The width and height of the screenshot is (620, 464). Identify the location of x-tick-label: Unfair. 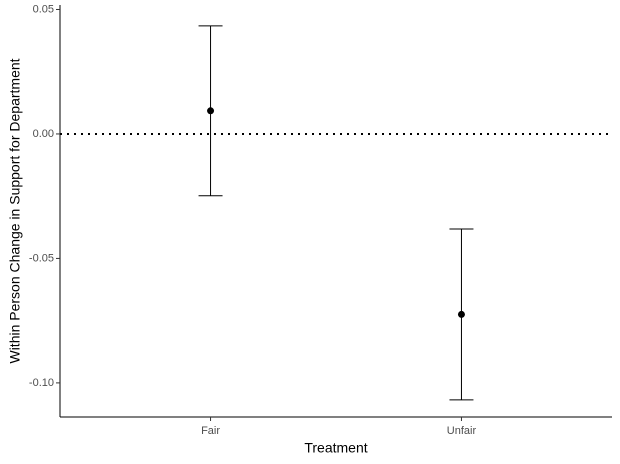
(462, 431).